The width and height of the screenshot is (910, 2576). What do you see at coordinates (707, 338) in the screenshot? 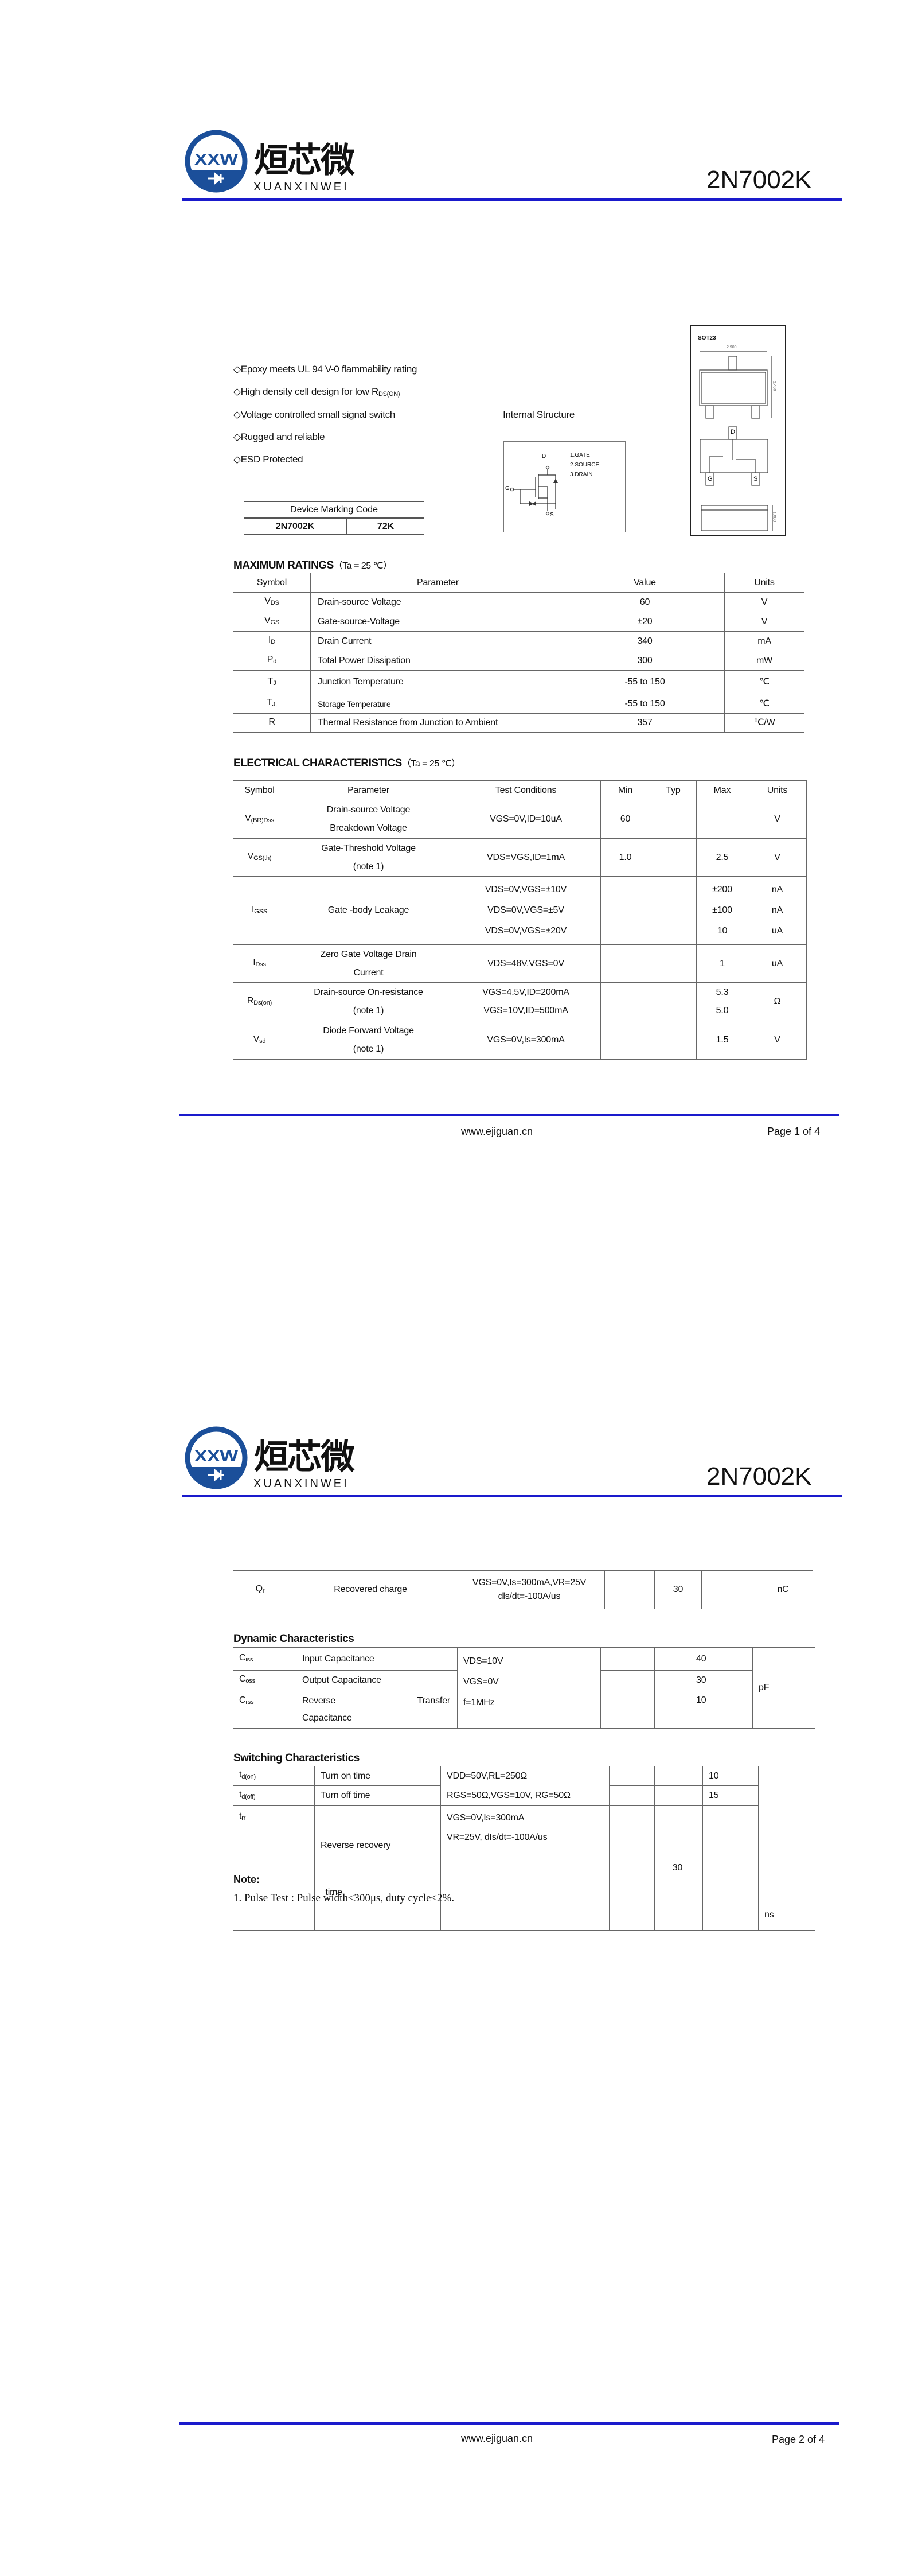
I see `package-name: SOT23` at bounding box center [707, 338].